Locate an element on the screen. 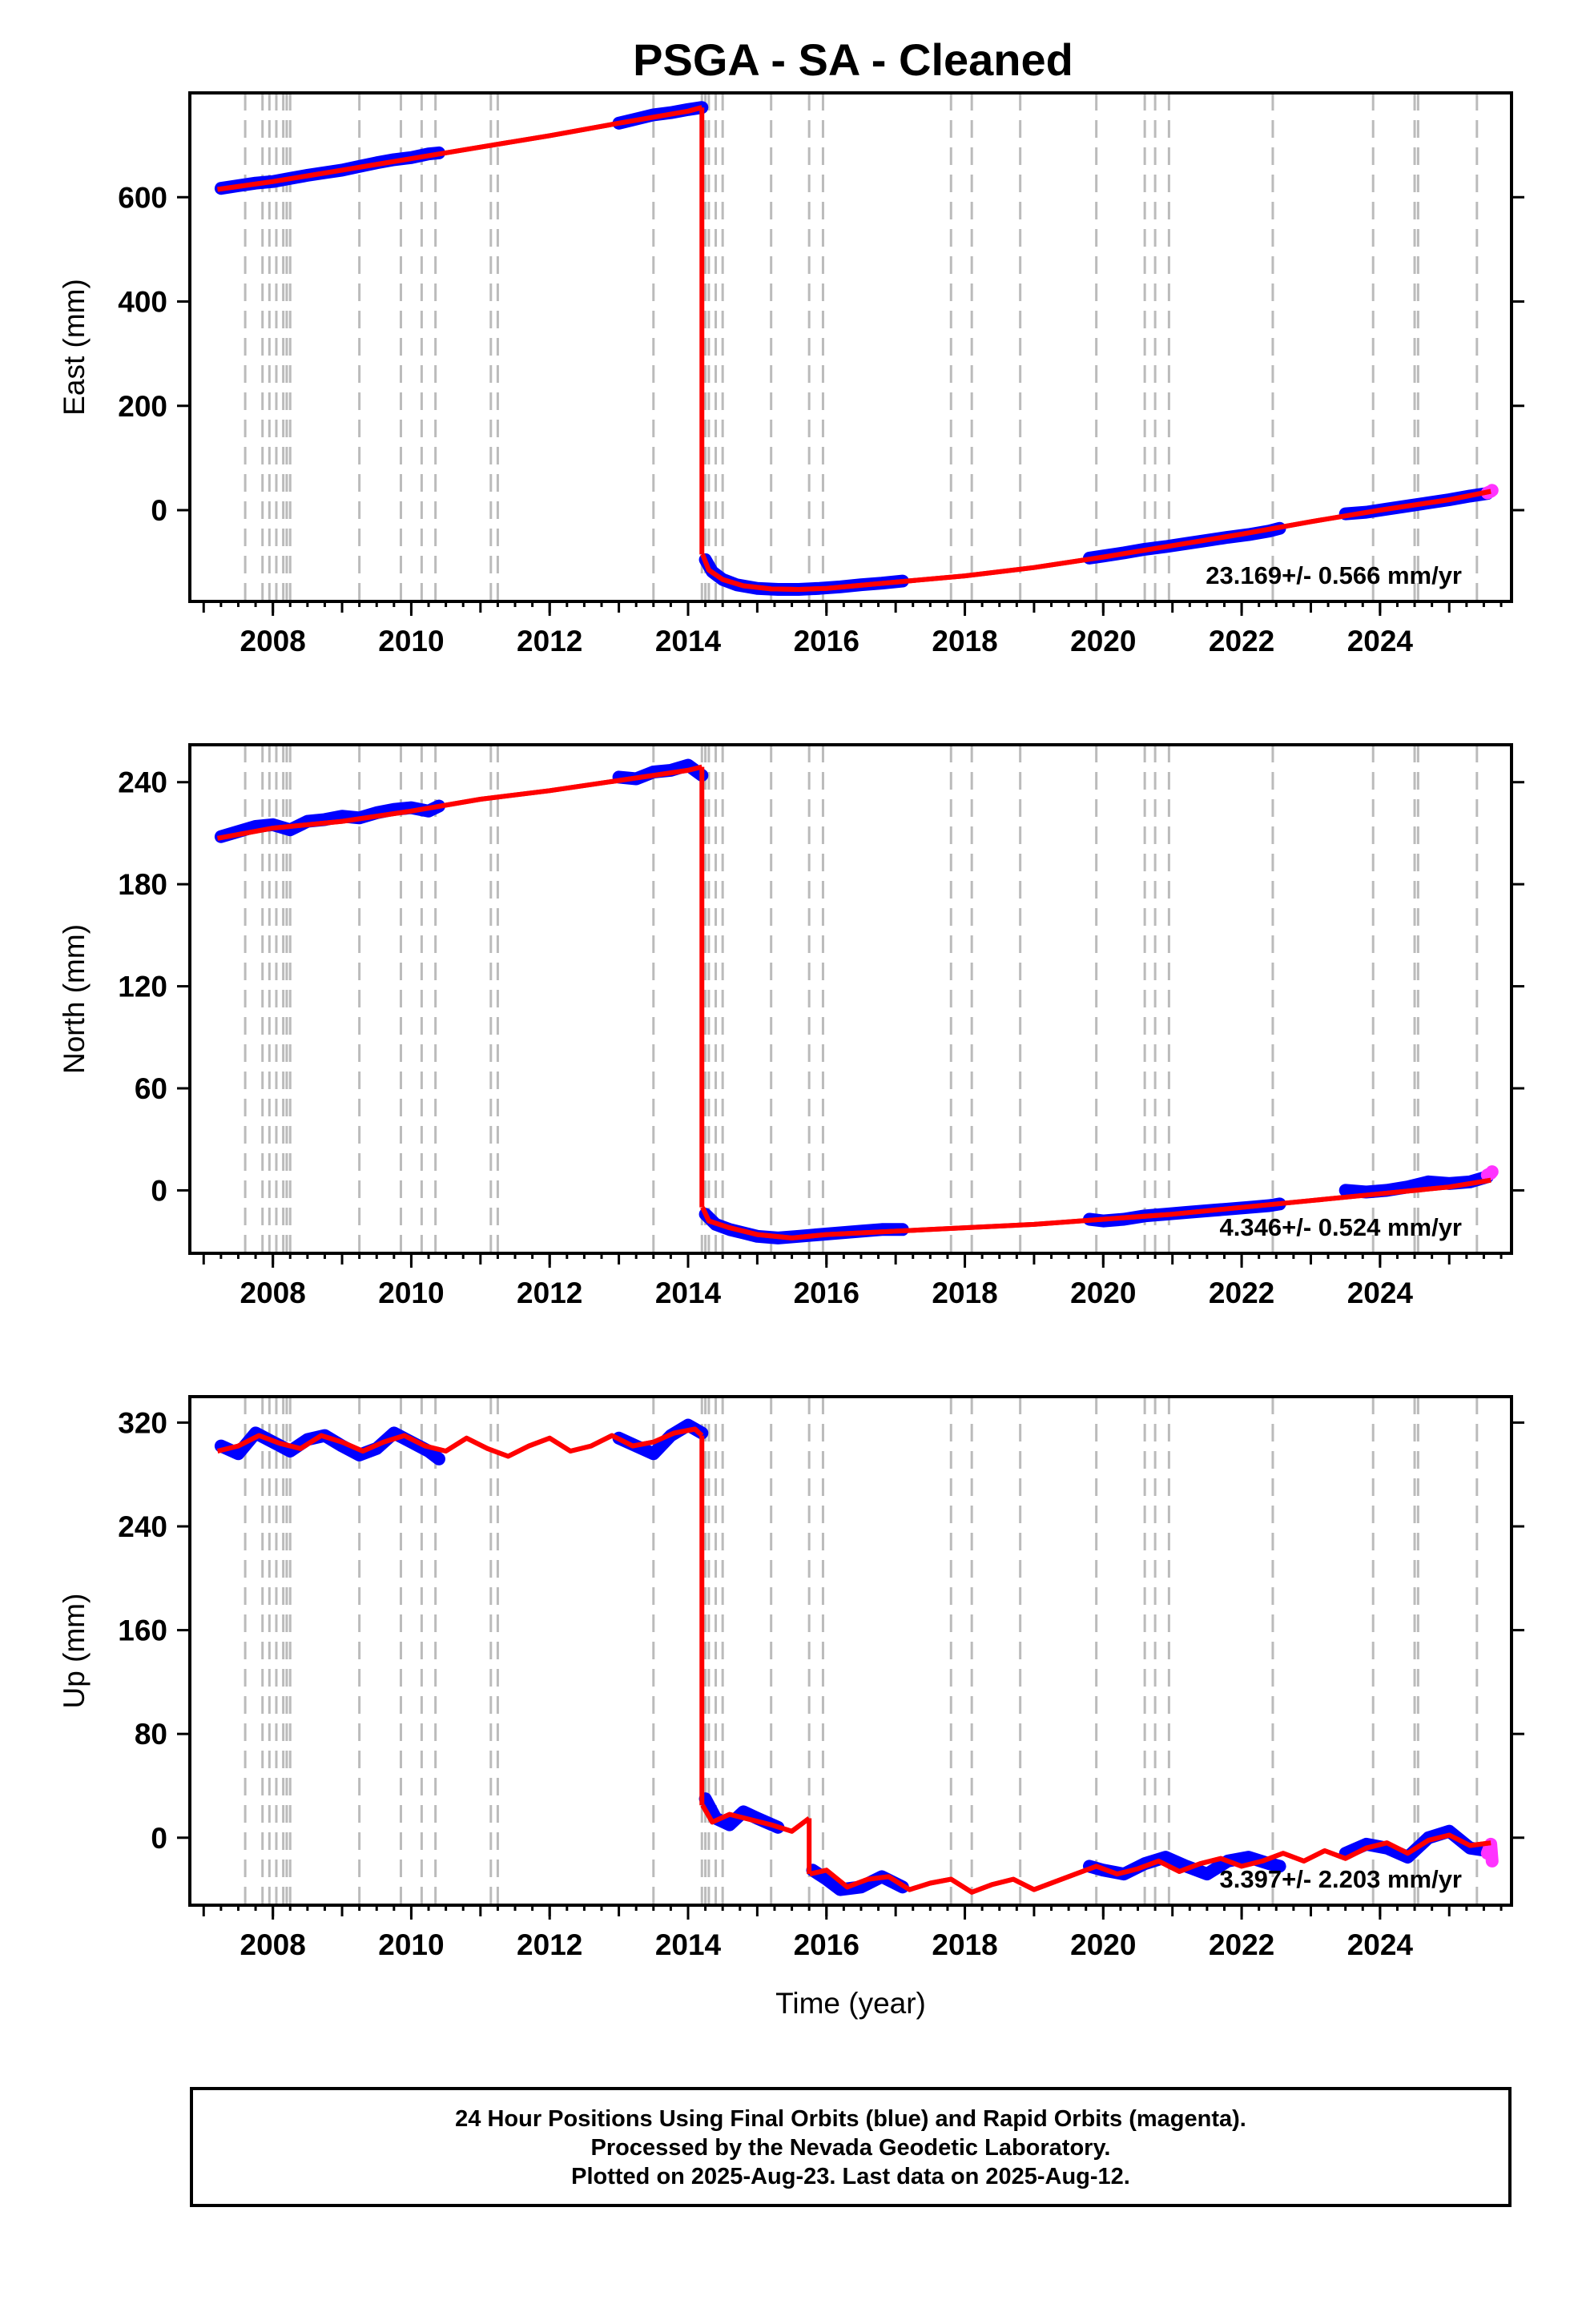  y-tick-label: 320 is located at coordinates (142, 1422).